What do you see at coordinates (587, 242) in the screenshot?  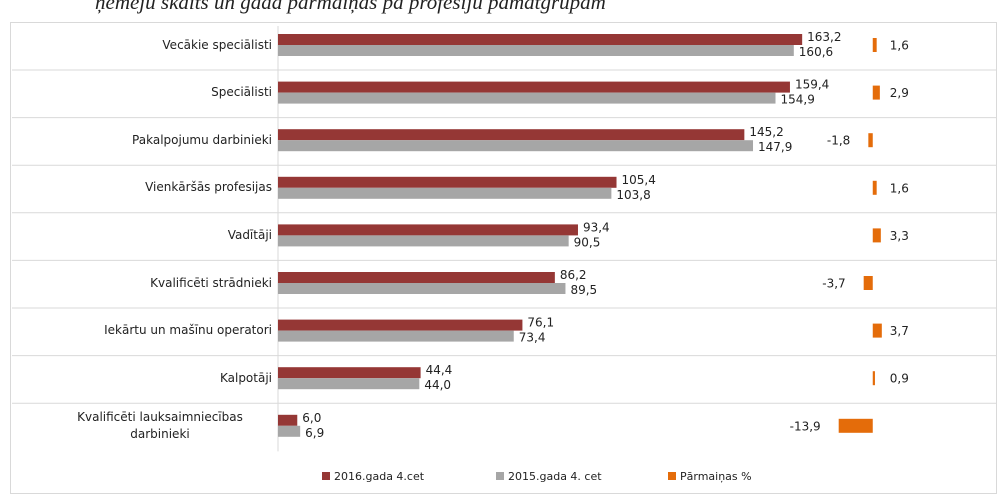 I see `value-label: 90,5` at bounding box center [587, 242].